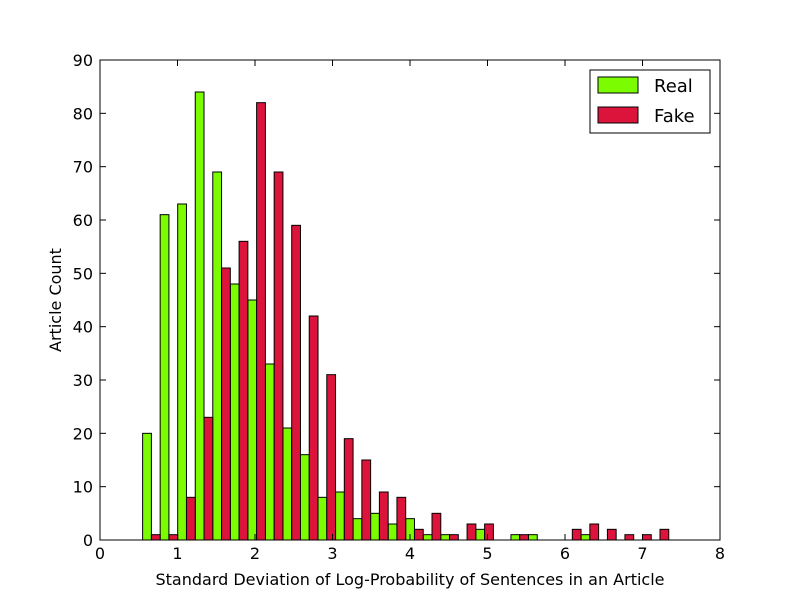  Describe the element at coordinates (255, 553) in the screenshot. I see `x-tick-label-2: 2` at that location.